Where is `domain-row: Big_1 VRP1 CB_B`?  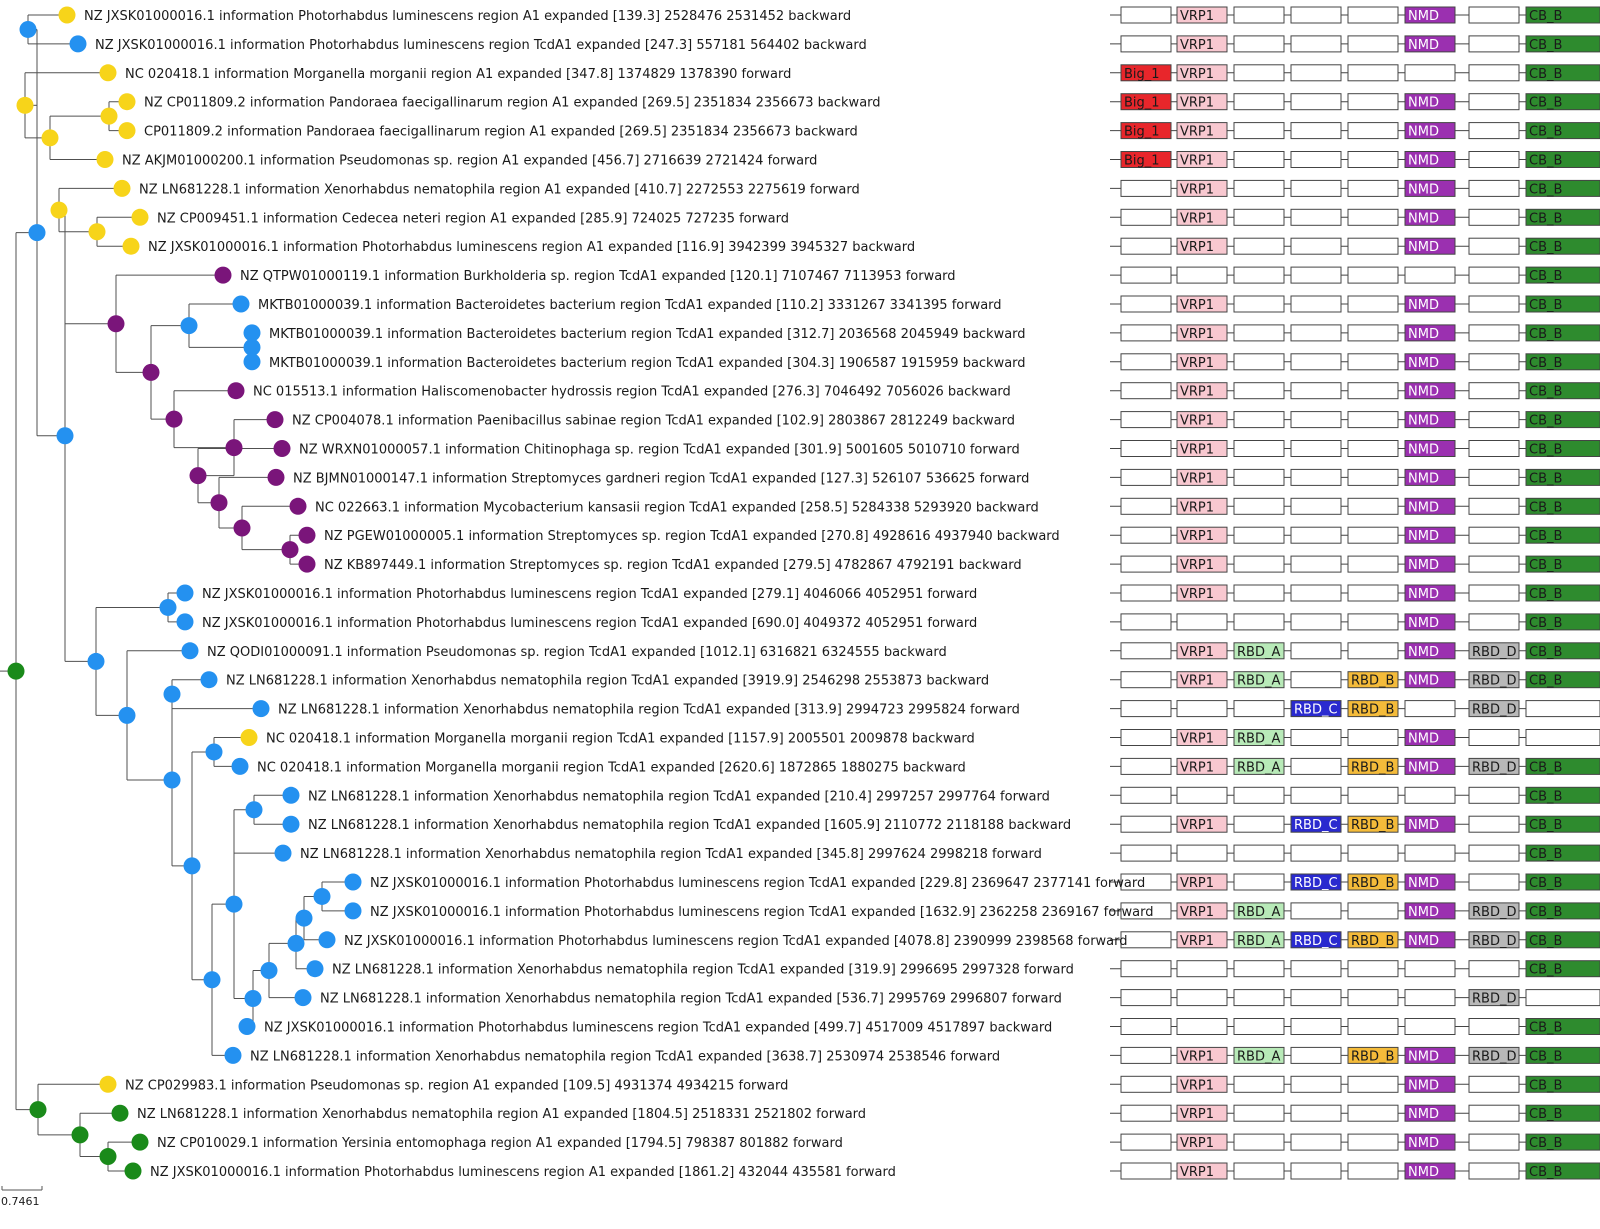 domain-row: Big_1 VRP1 CB_B is located at coordinates (1360, 73).